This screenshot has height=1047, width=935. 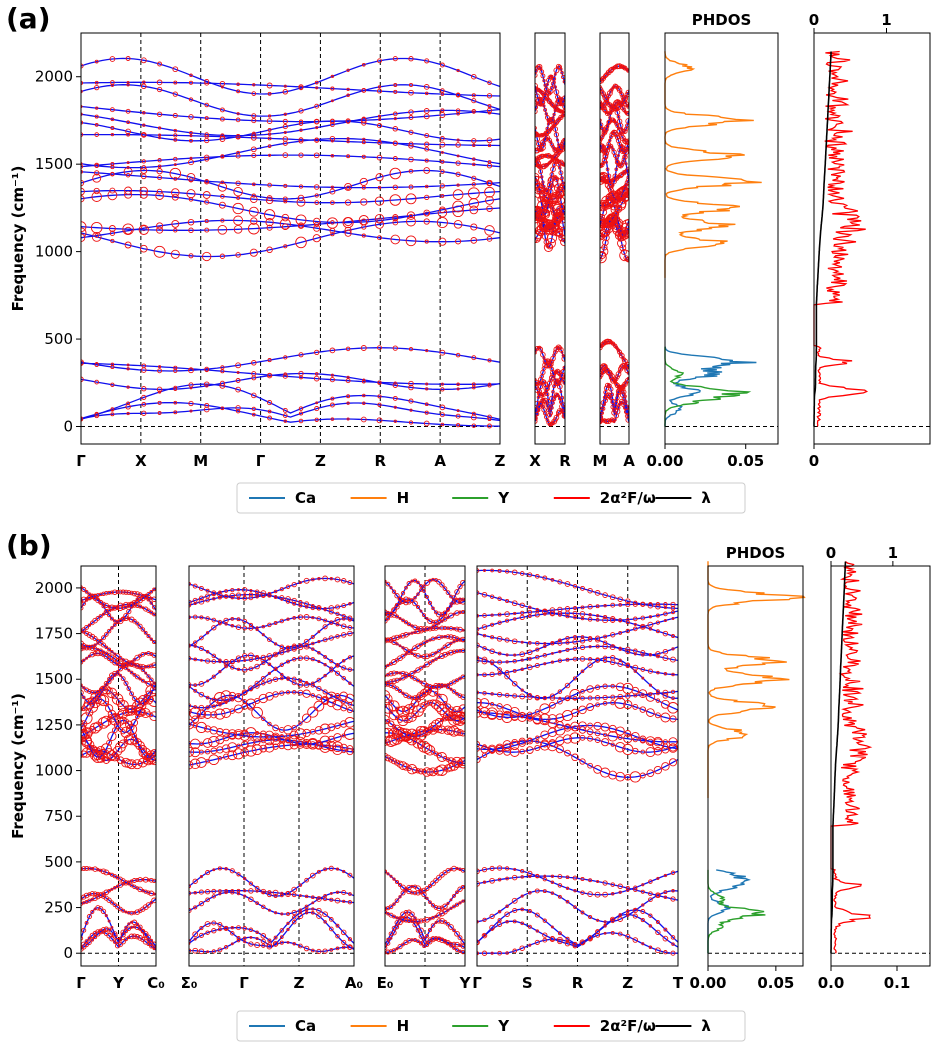 I want to click on a2f-frame, so click(x=872, y=238).